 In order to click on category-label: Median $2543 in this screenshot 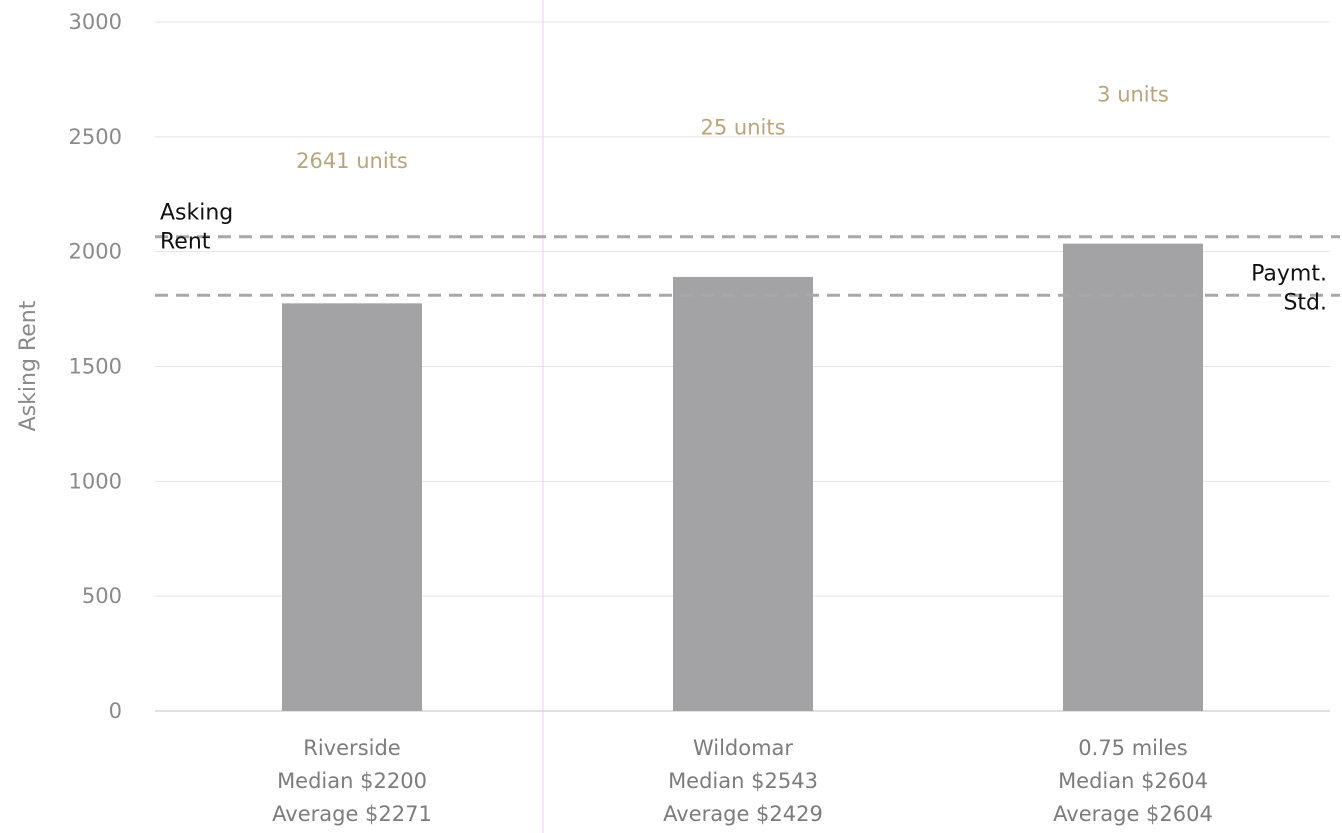, I will do `click(743, 781)`.